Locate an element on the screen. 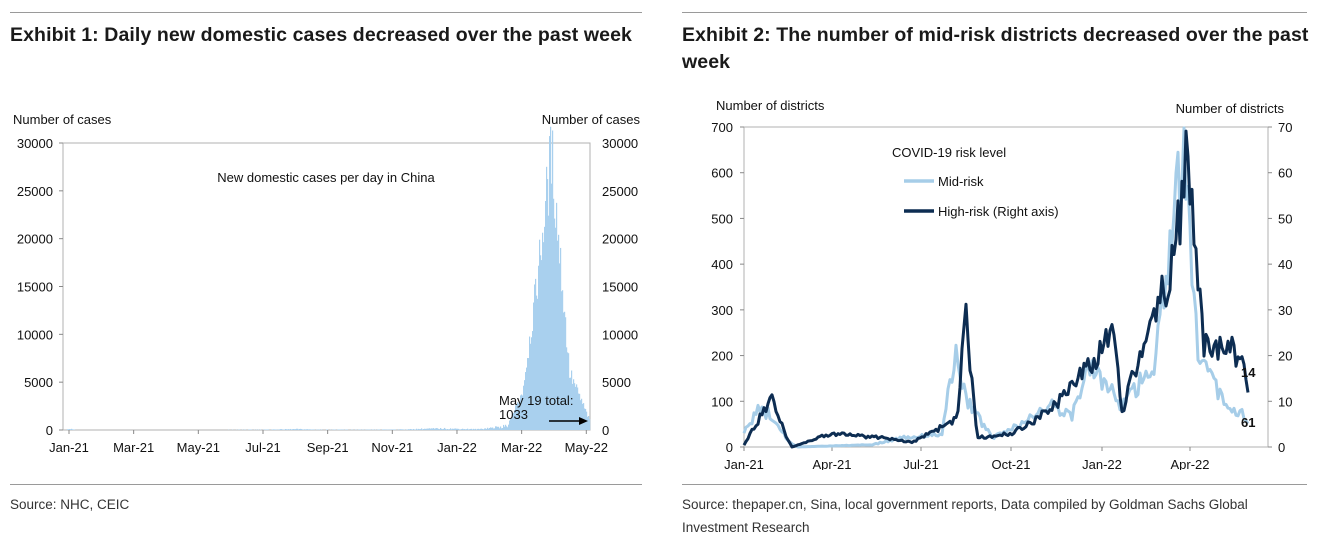  y-tick-label-left: 20000 is located at coordinates (35, 239).